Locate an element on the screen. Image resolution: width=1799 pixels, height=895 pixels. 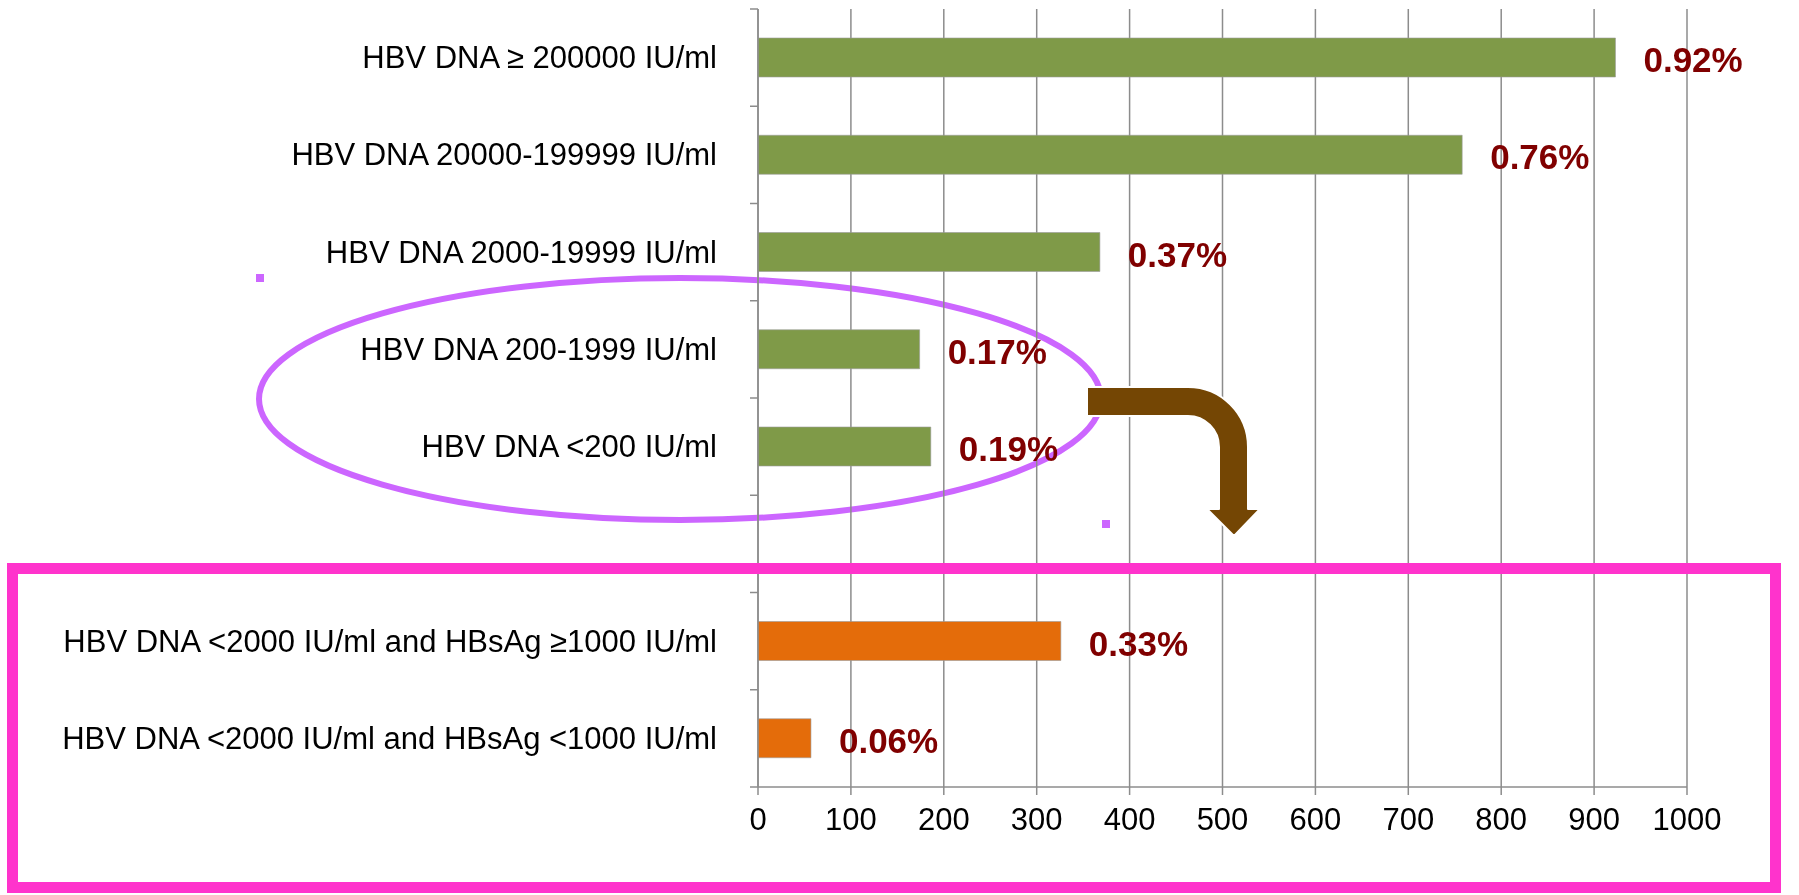
y-tick-label: HBV DNA 200-1999 IU/ml is located at coordinates (538, 349).